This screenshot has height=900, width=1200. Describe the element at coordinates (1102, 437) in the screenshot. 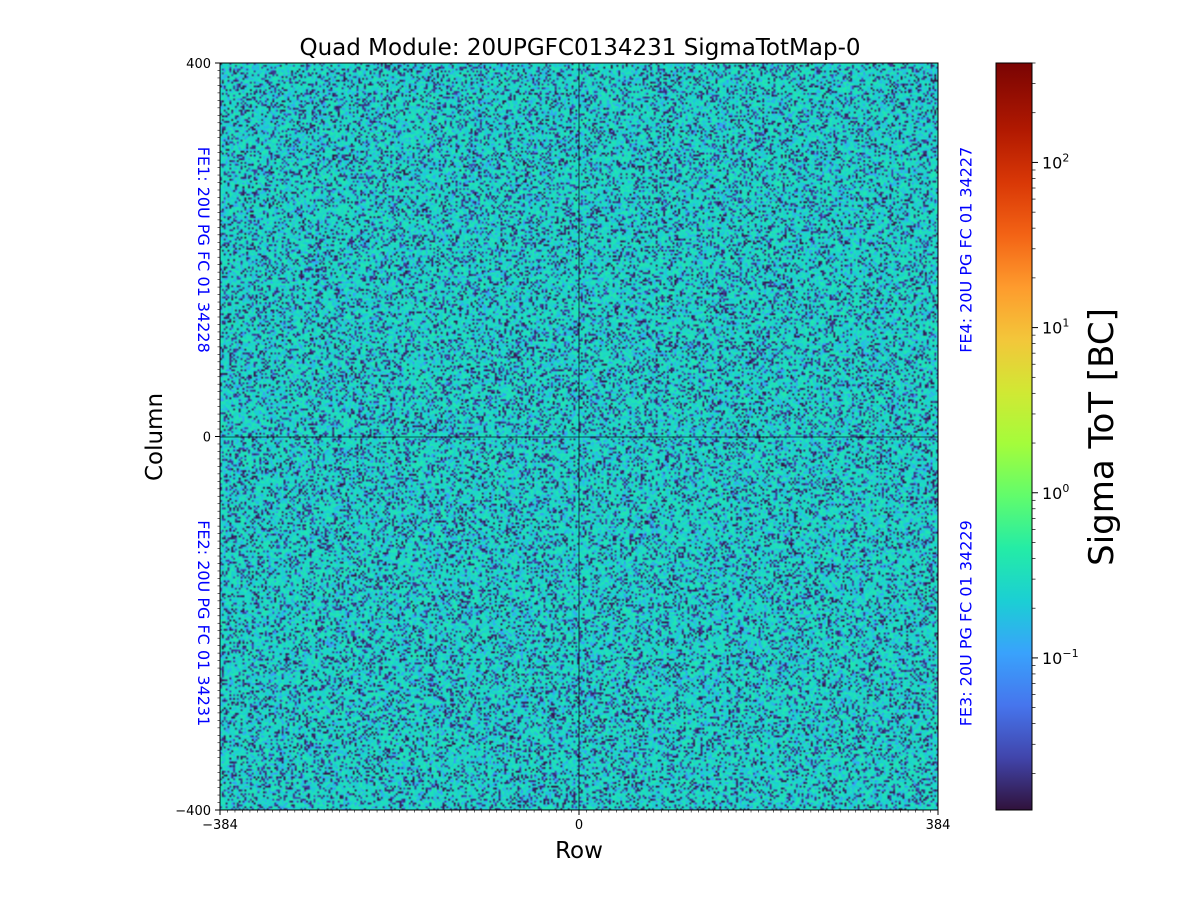

I see `colorbar-label: Sigma ToT [BC]` at that location.